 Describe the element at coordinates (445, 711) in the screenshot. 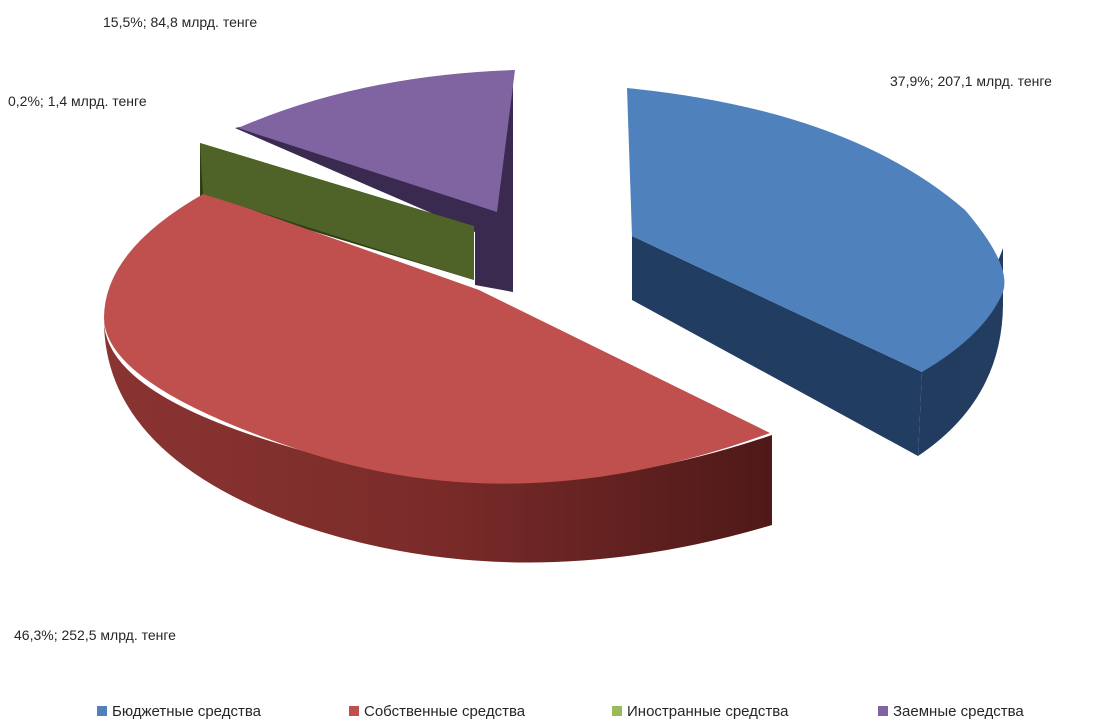

I see `legend-label-sobstvennye: Собственные средства` at that location.